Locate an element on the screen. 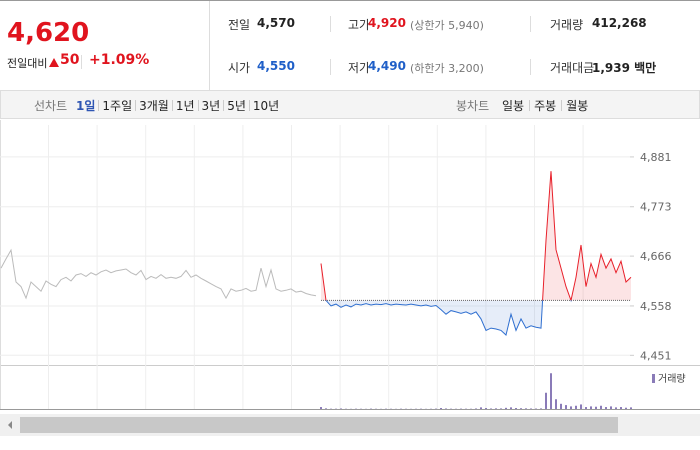 Image resolution: width=700 pixels, height=450 pixels. change: 50 is located at coordinates (70, 60).